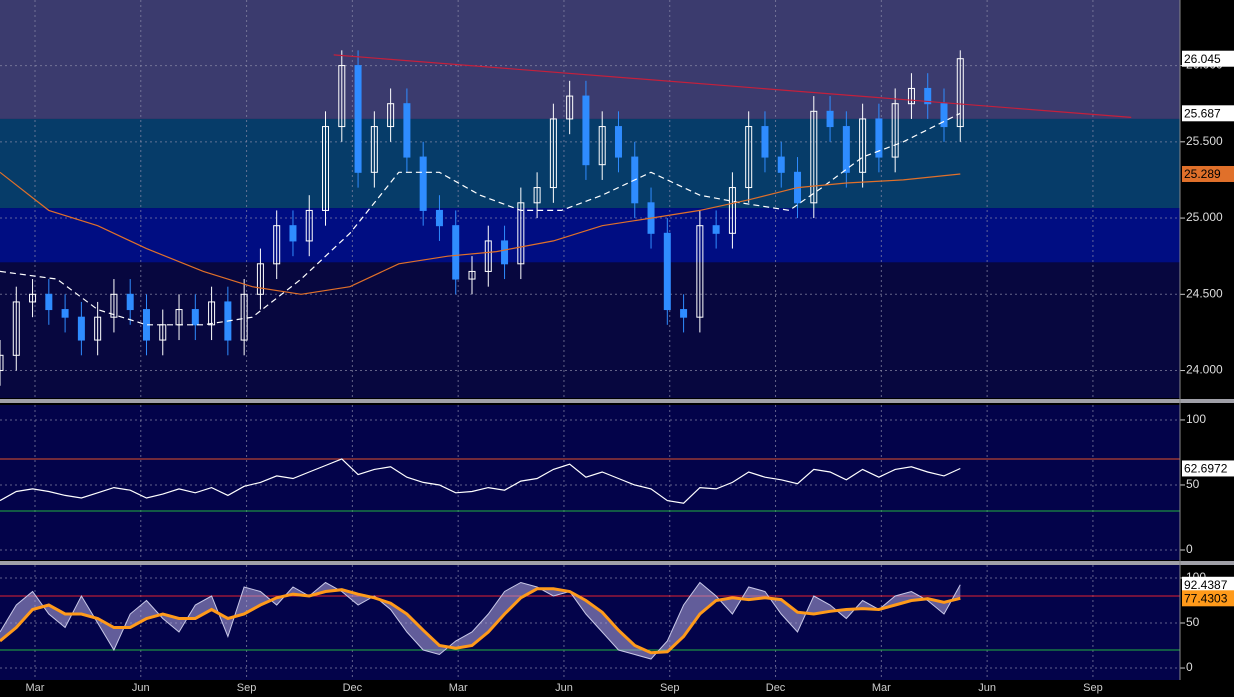  I want to click on y-tick-label: 24.000, so click(1204, 370).